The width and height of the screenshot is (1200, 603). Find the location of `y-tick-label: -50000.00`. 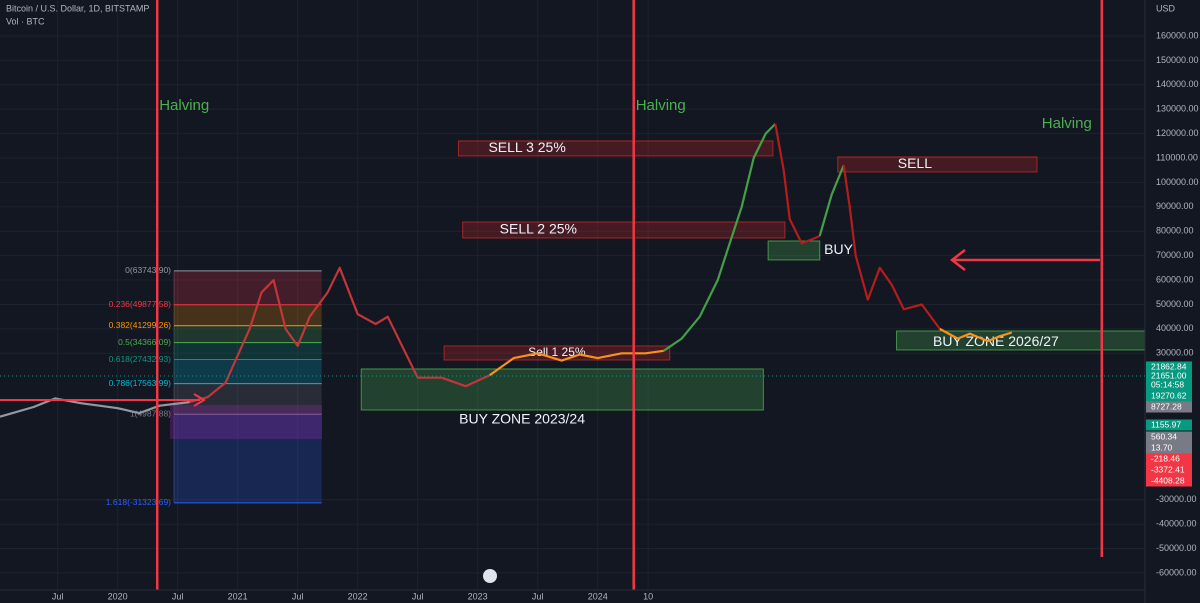

y-tick-label: -50000.00 is located at coordinates (1176, 548).